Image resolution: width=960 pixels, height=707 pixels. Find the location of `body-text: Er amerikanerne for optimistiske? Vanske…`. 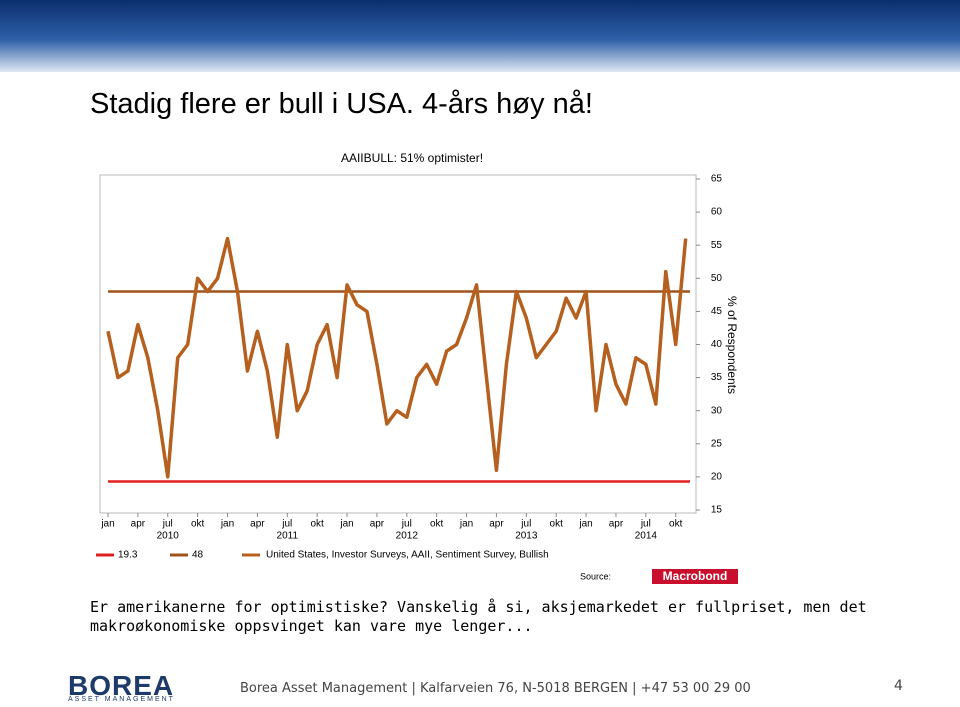

body-text: Er amerikanerne for optimistiske? Vanske… is located at coordinates (478, 616).